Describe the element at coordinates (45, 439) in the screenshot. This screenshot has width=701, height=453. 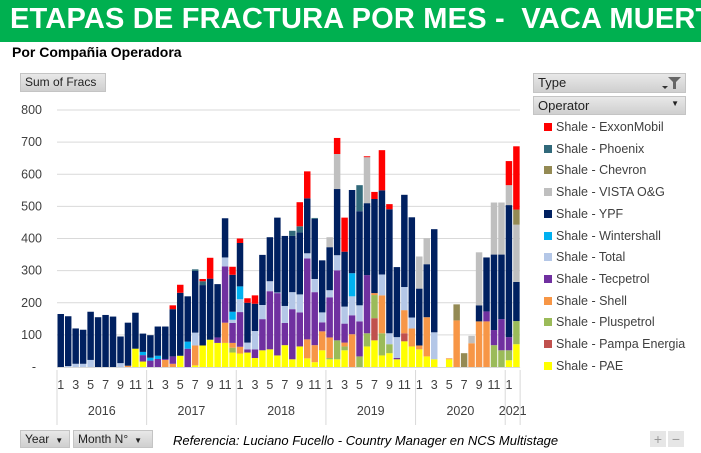
I see `year-axis-field-button: Year ▼` at that location.